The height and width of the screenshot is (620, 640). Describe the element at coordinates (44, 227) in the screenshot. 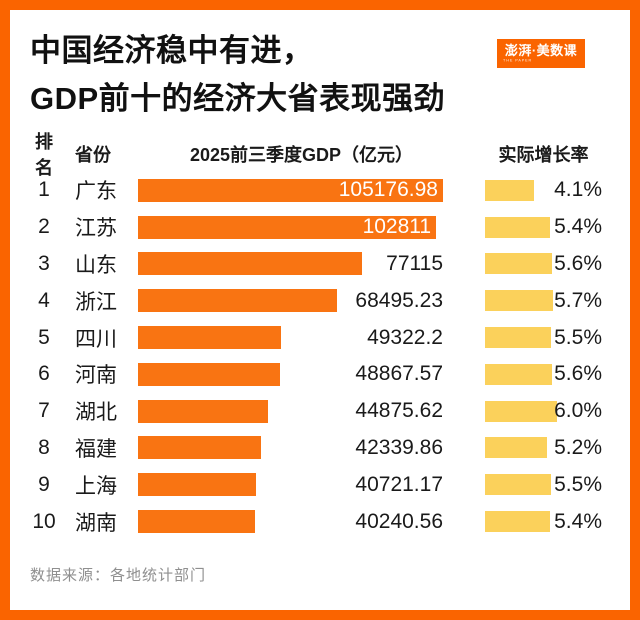

I see `rank-label: 2` at that location.